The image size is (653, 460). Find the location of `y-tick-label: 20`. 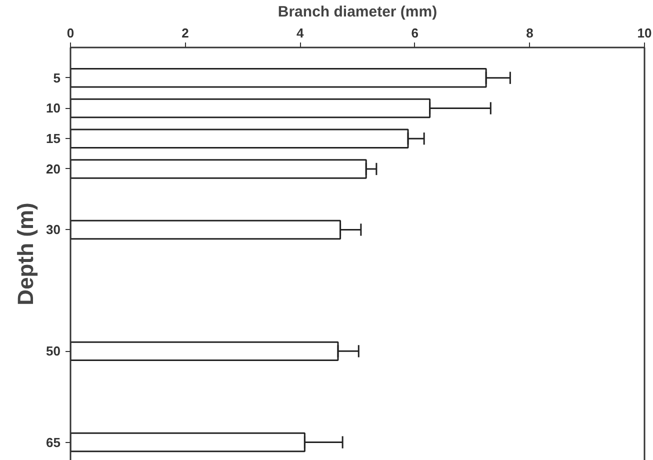

y-tick-label: 20 is located at coordinates (53, 168).